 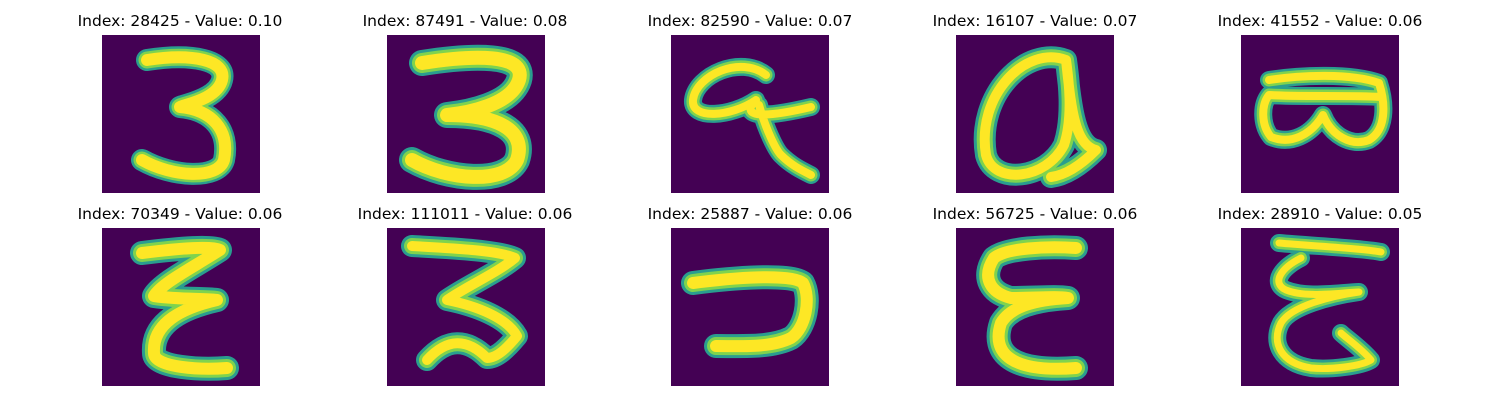 I want to click on panel-title: Index: 28425 - Value: 0.10, so click(x=180, y=21).